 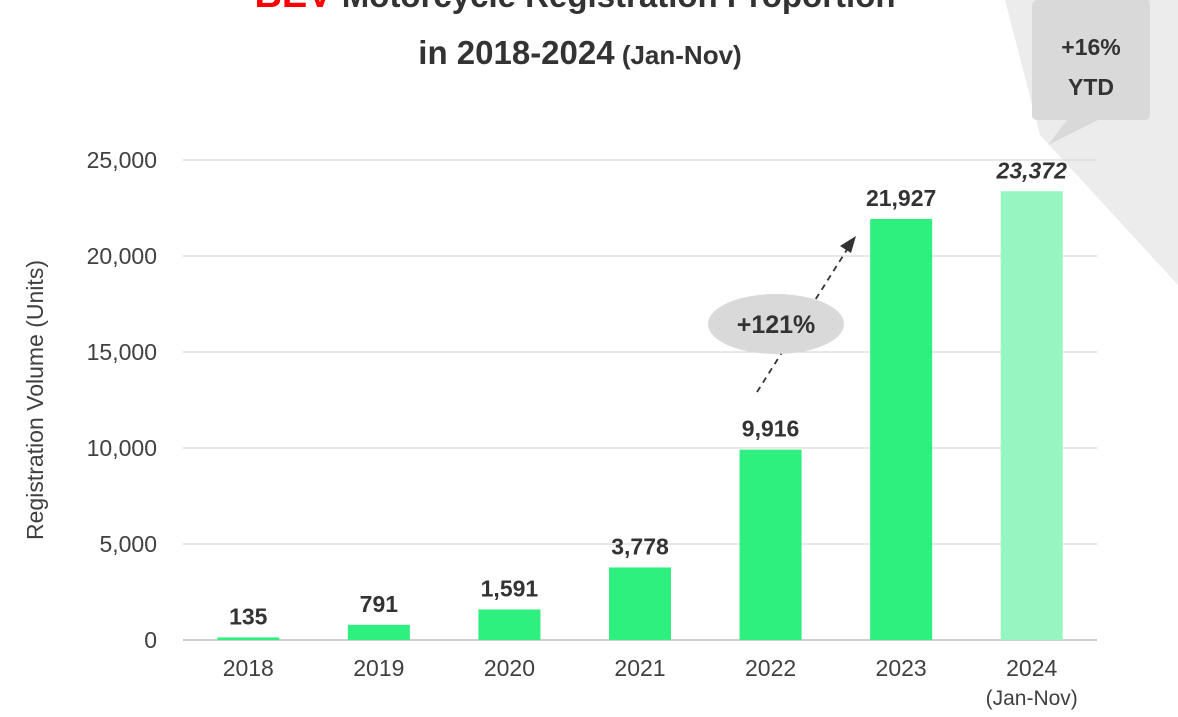 I want to click on x-tick-label-2022: 2022, so click(x=770, y=668).